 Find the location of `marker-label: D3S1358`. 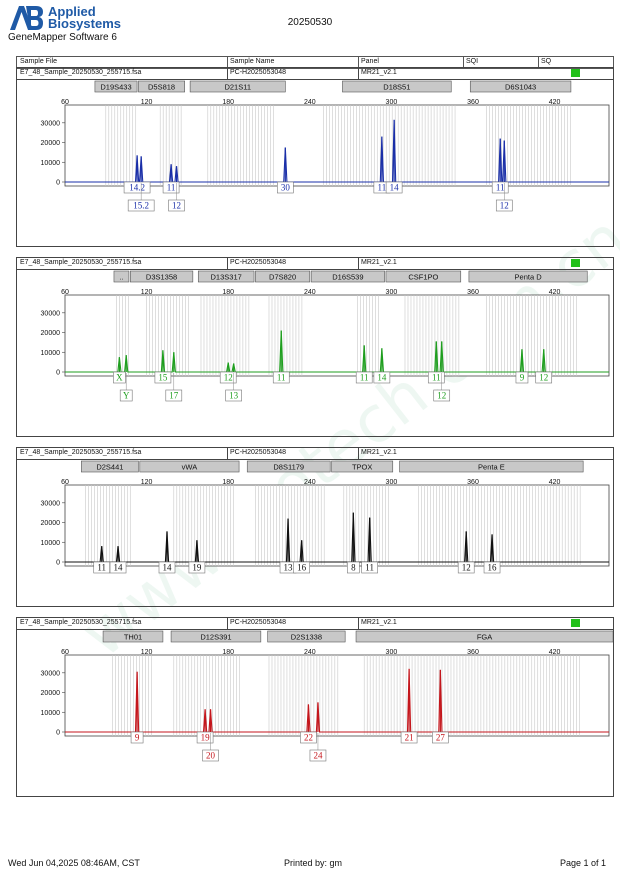

marker-label: D3S1358 is located at coordinates (161, 277).